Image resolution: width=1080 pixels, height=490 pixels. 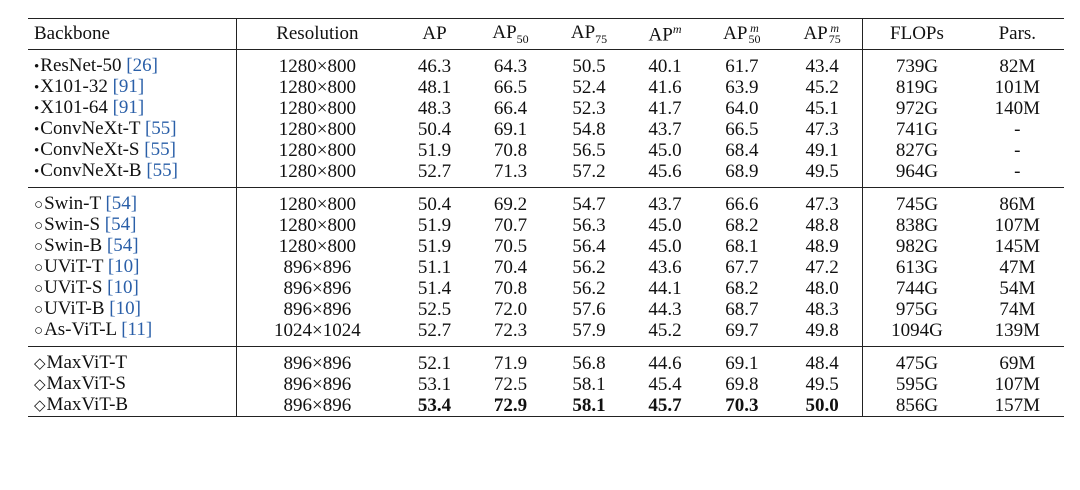 I want to click on table-cell: 145M, so click(x=1017, y=246).